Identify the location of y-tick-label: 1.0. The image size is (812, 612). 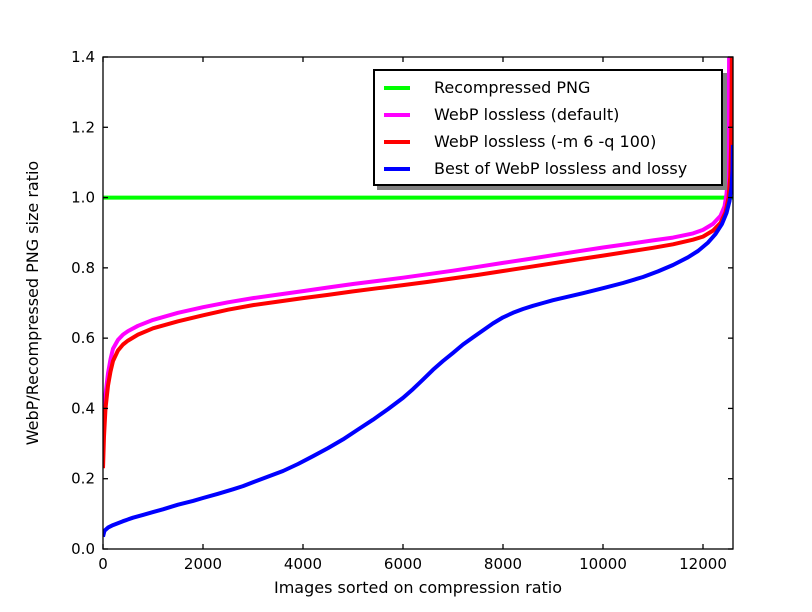
(83, 198).